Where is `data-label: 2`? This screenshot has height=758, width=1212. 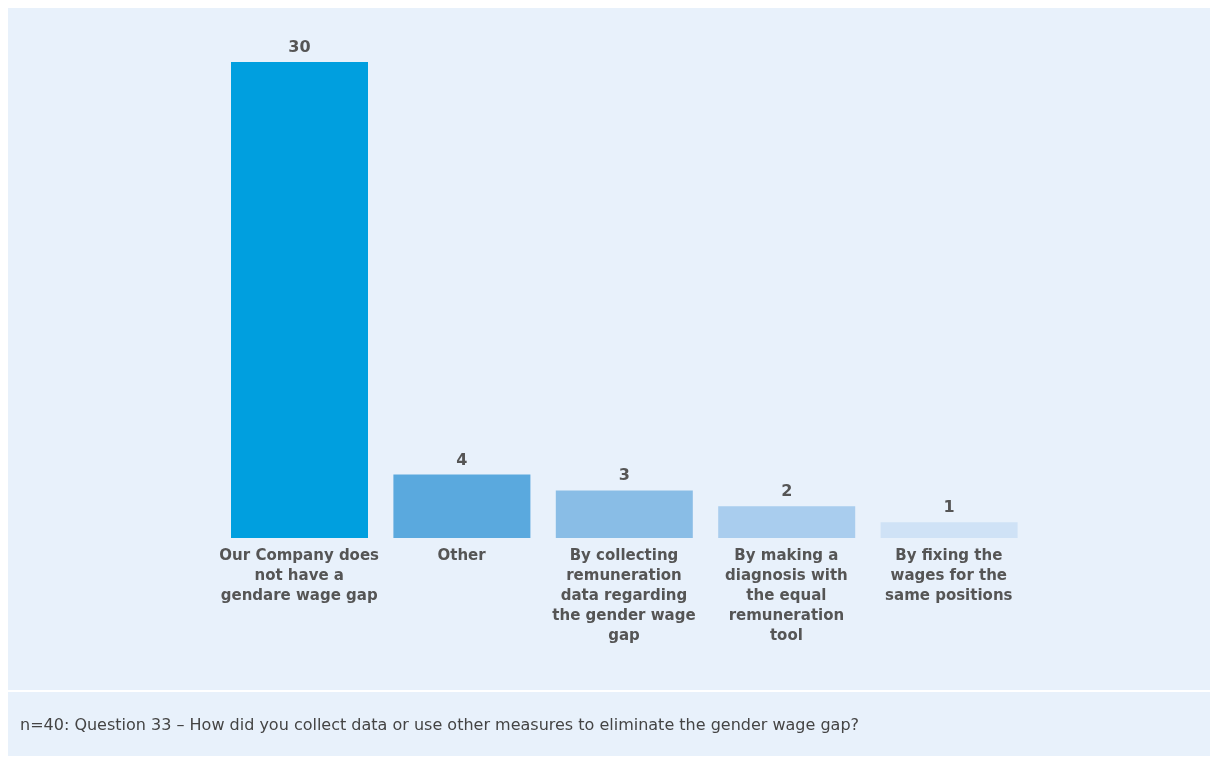 data-label: 2 is located at coordinates (787, 491).